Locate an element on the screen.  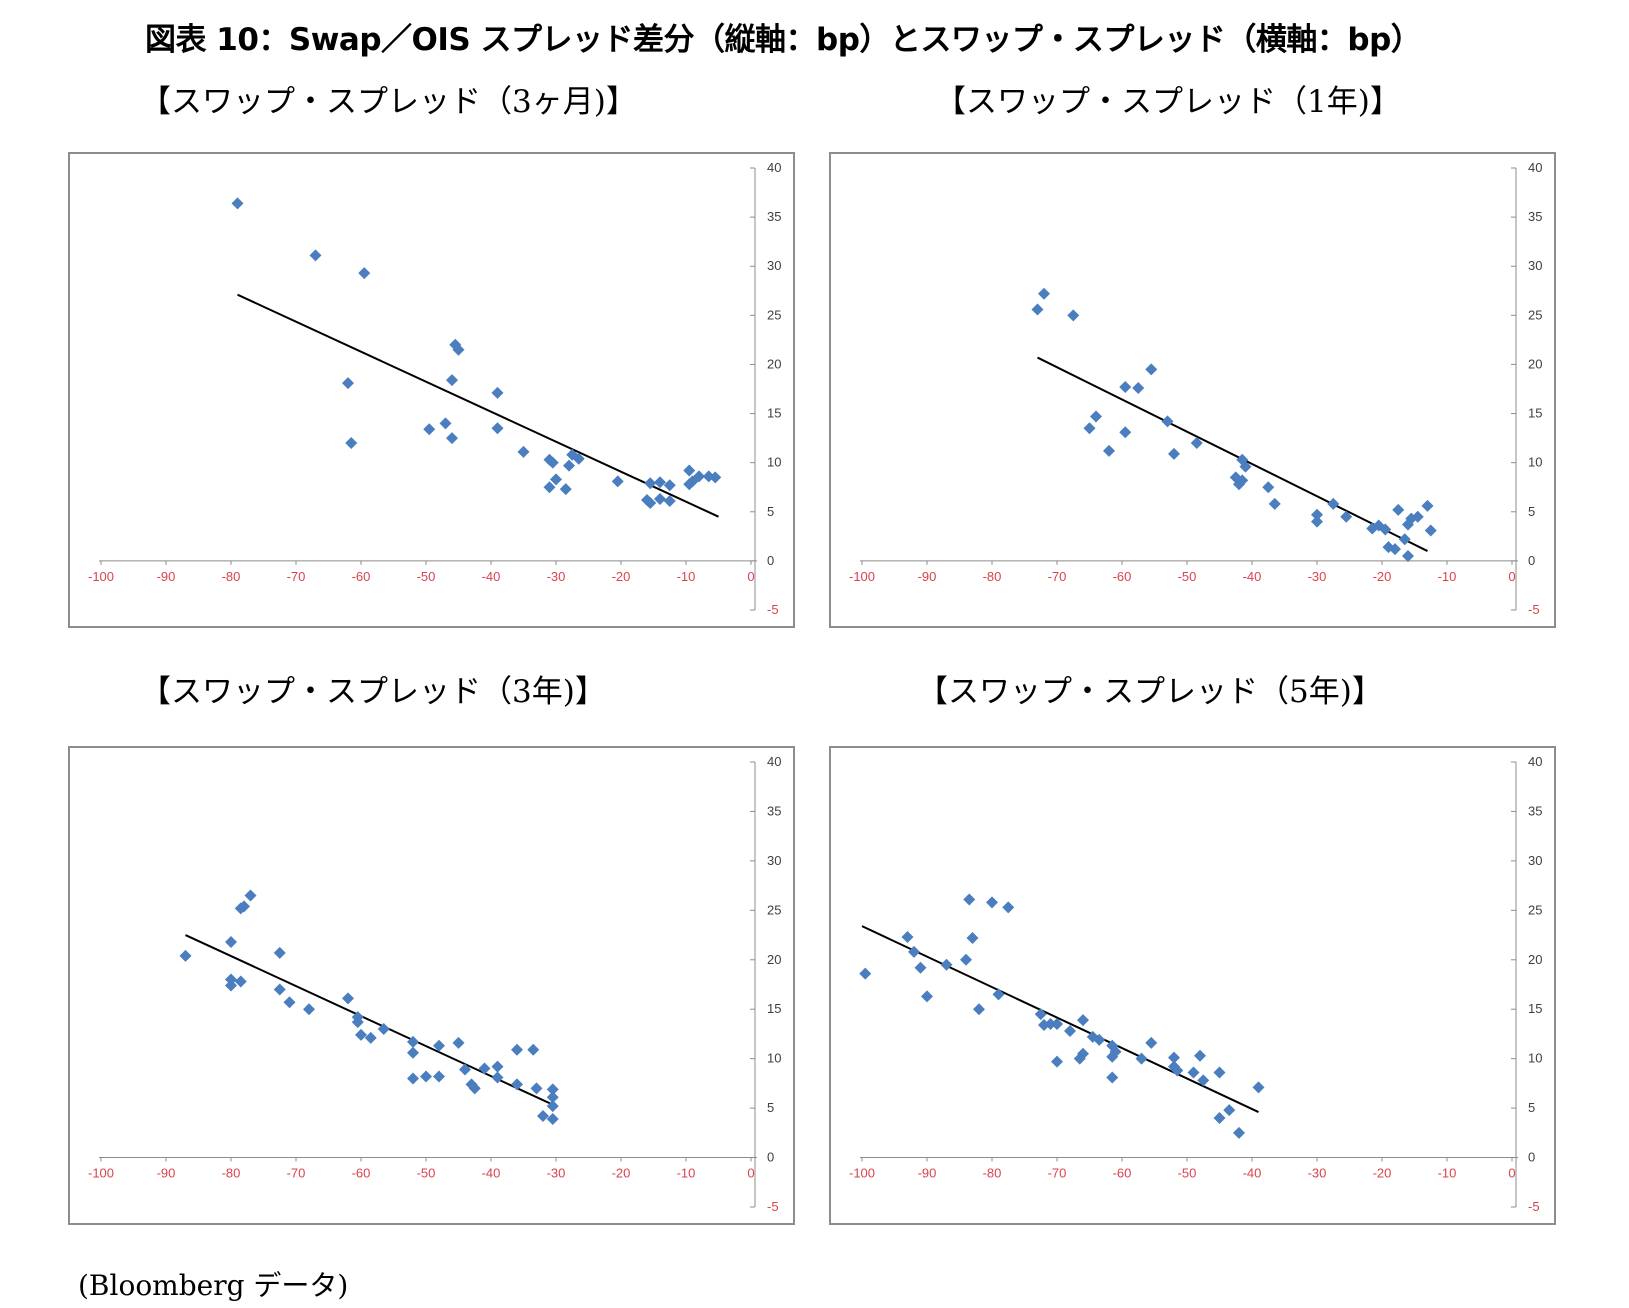
y-tick-label: 5 is located at coordinates (1531, 1107).